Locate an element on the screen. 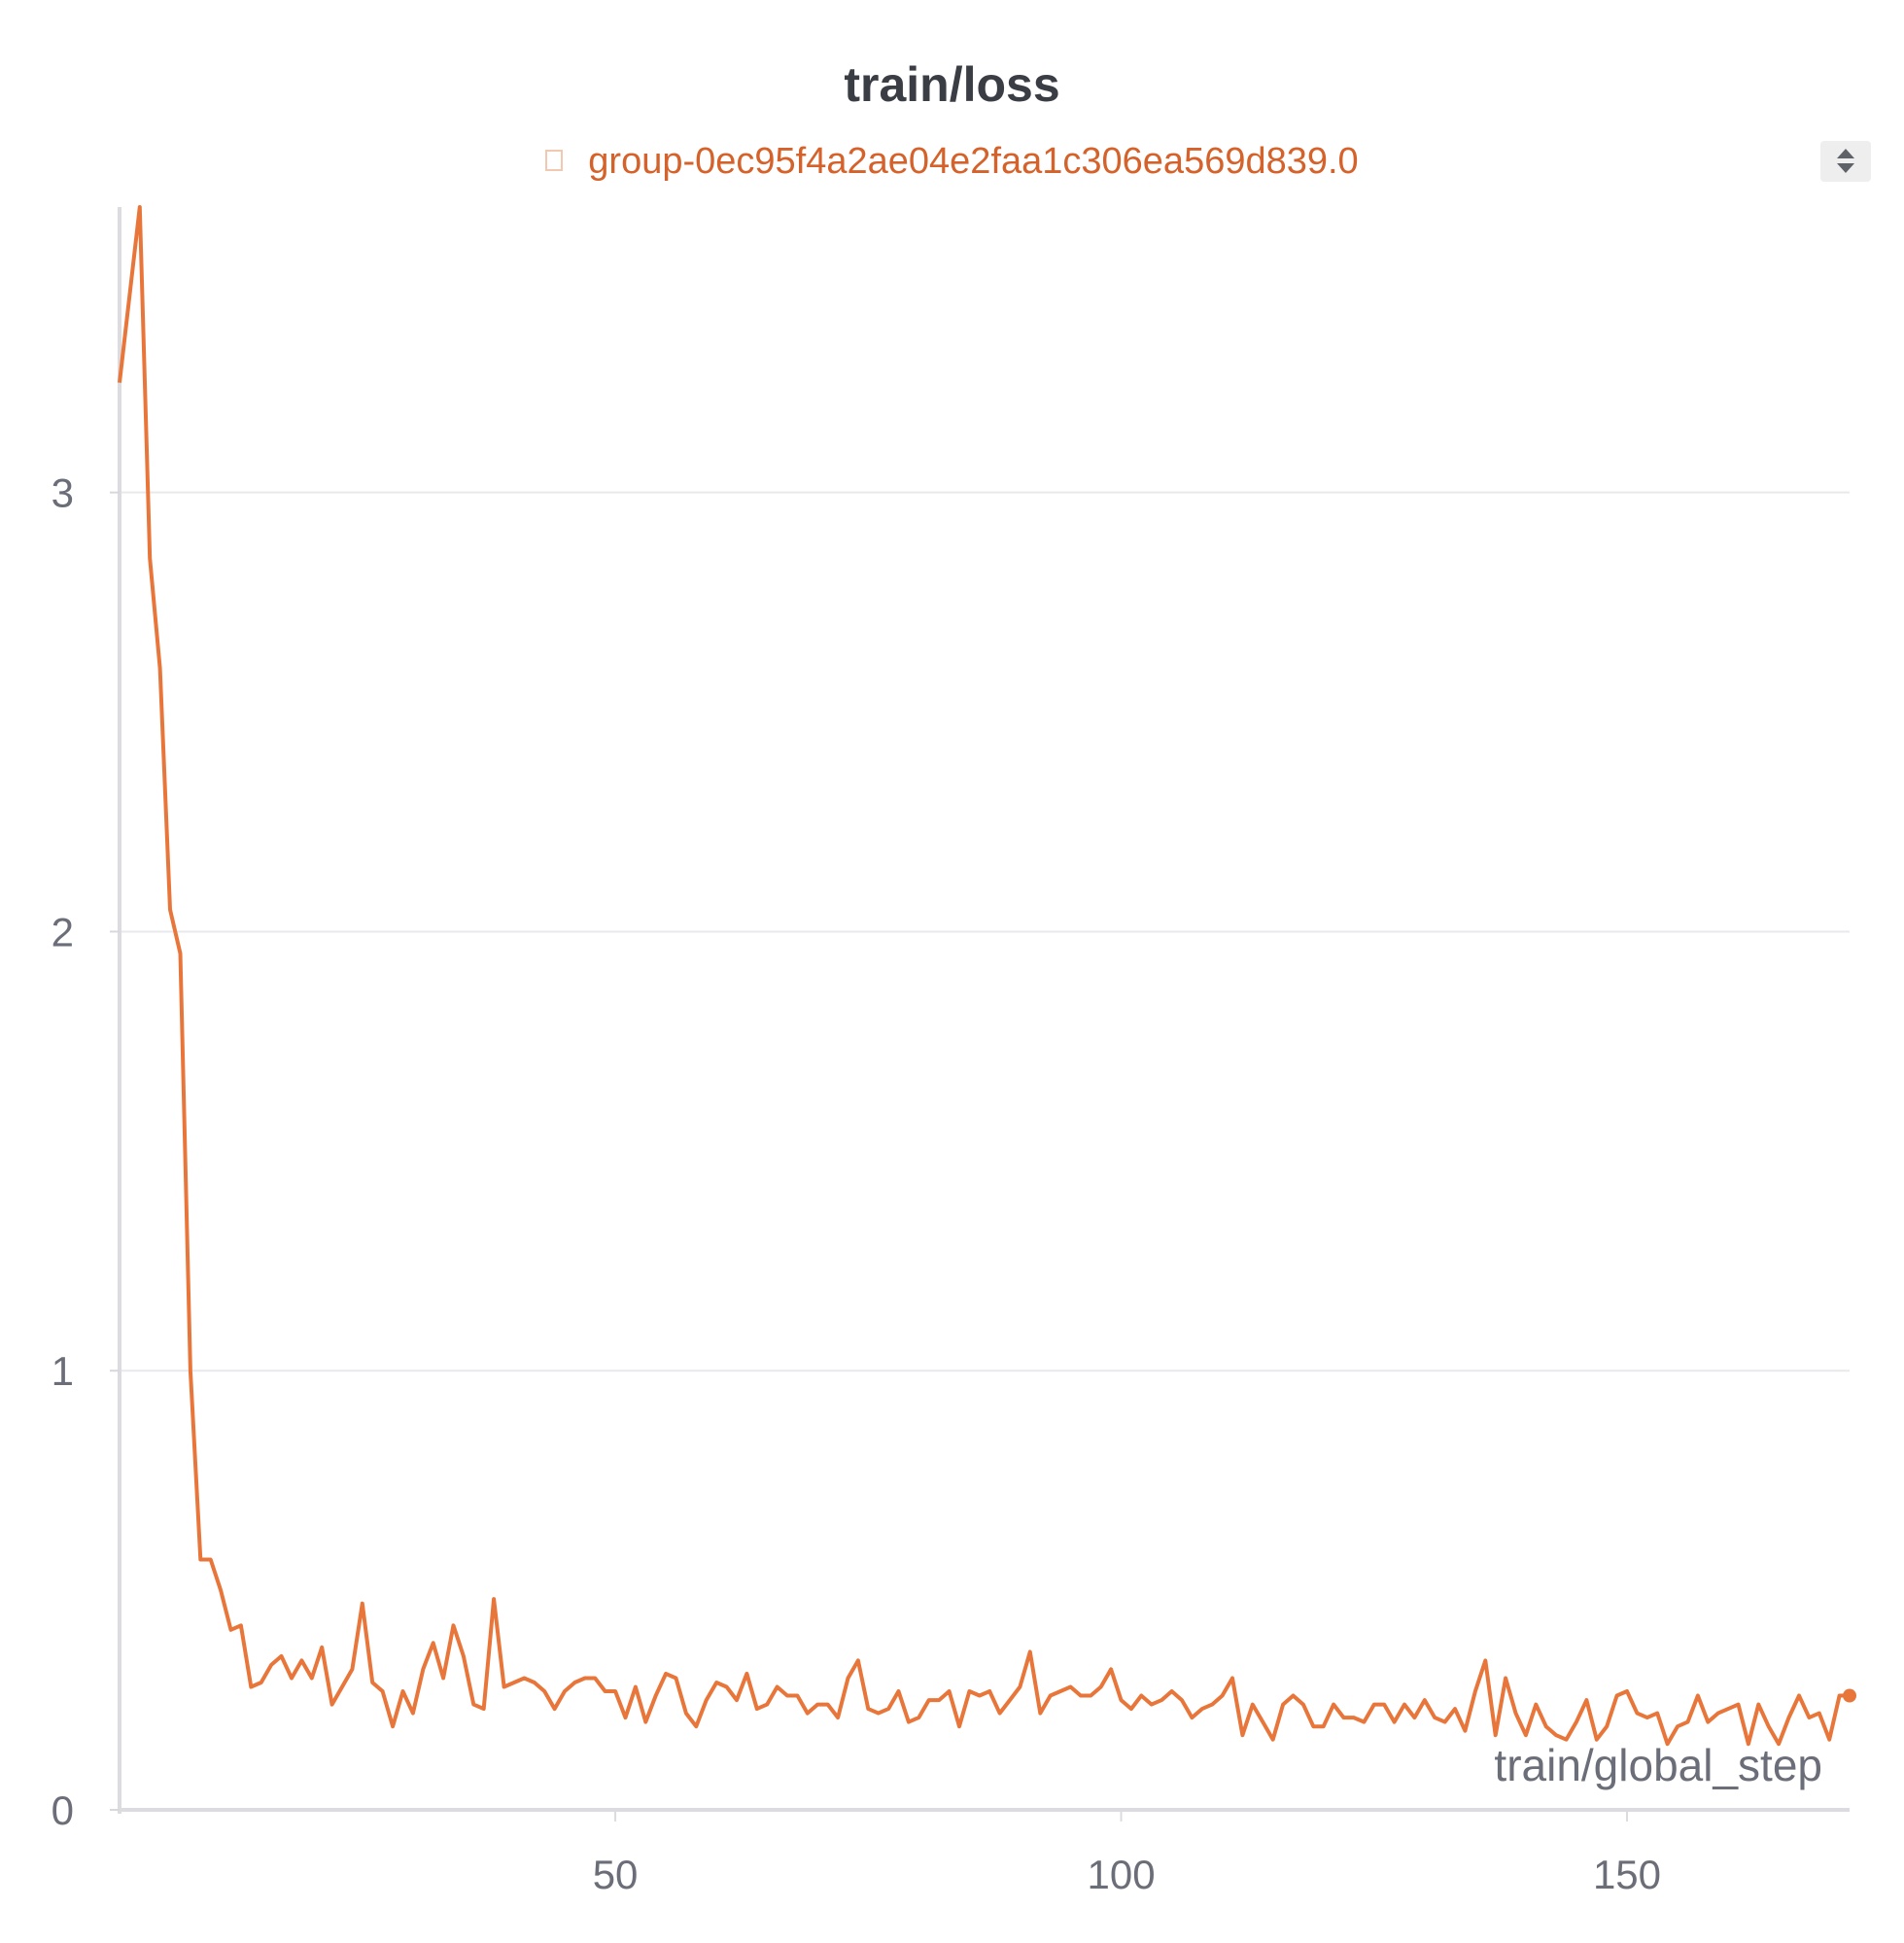  legend-entry-label: group-0ec95f4a2ae04e2faa1c306ea569d839.0 is located at coordinates (973, 161).